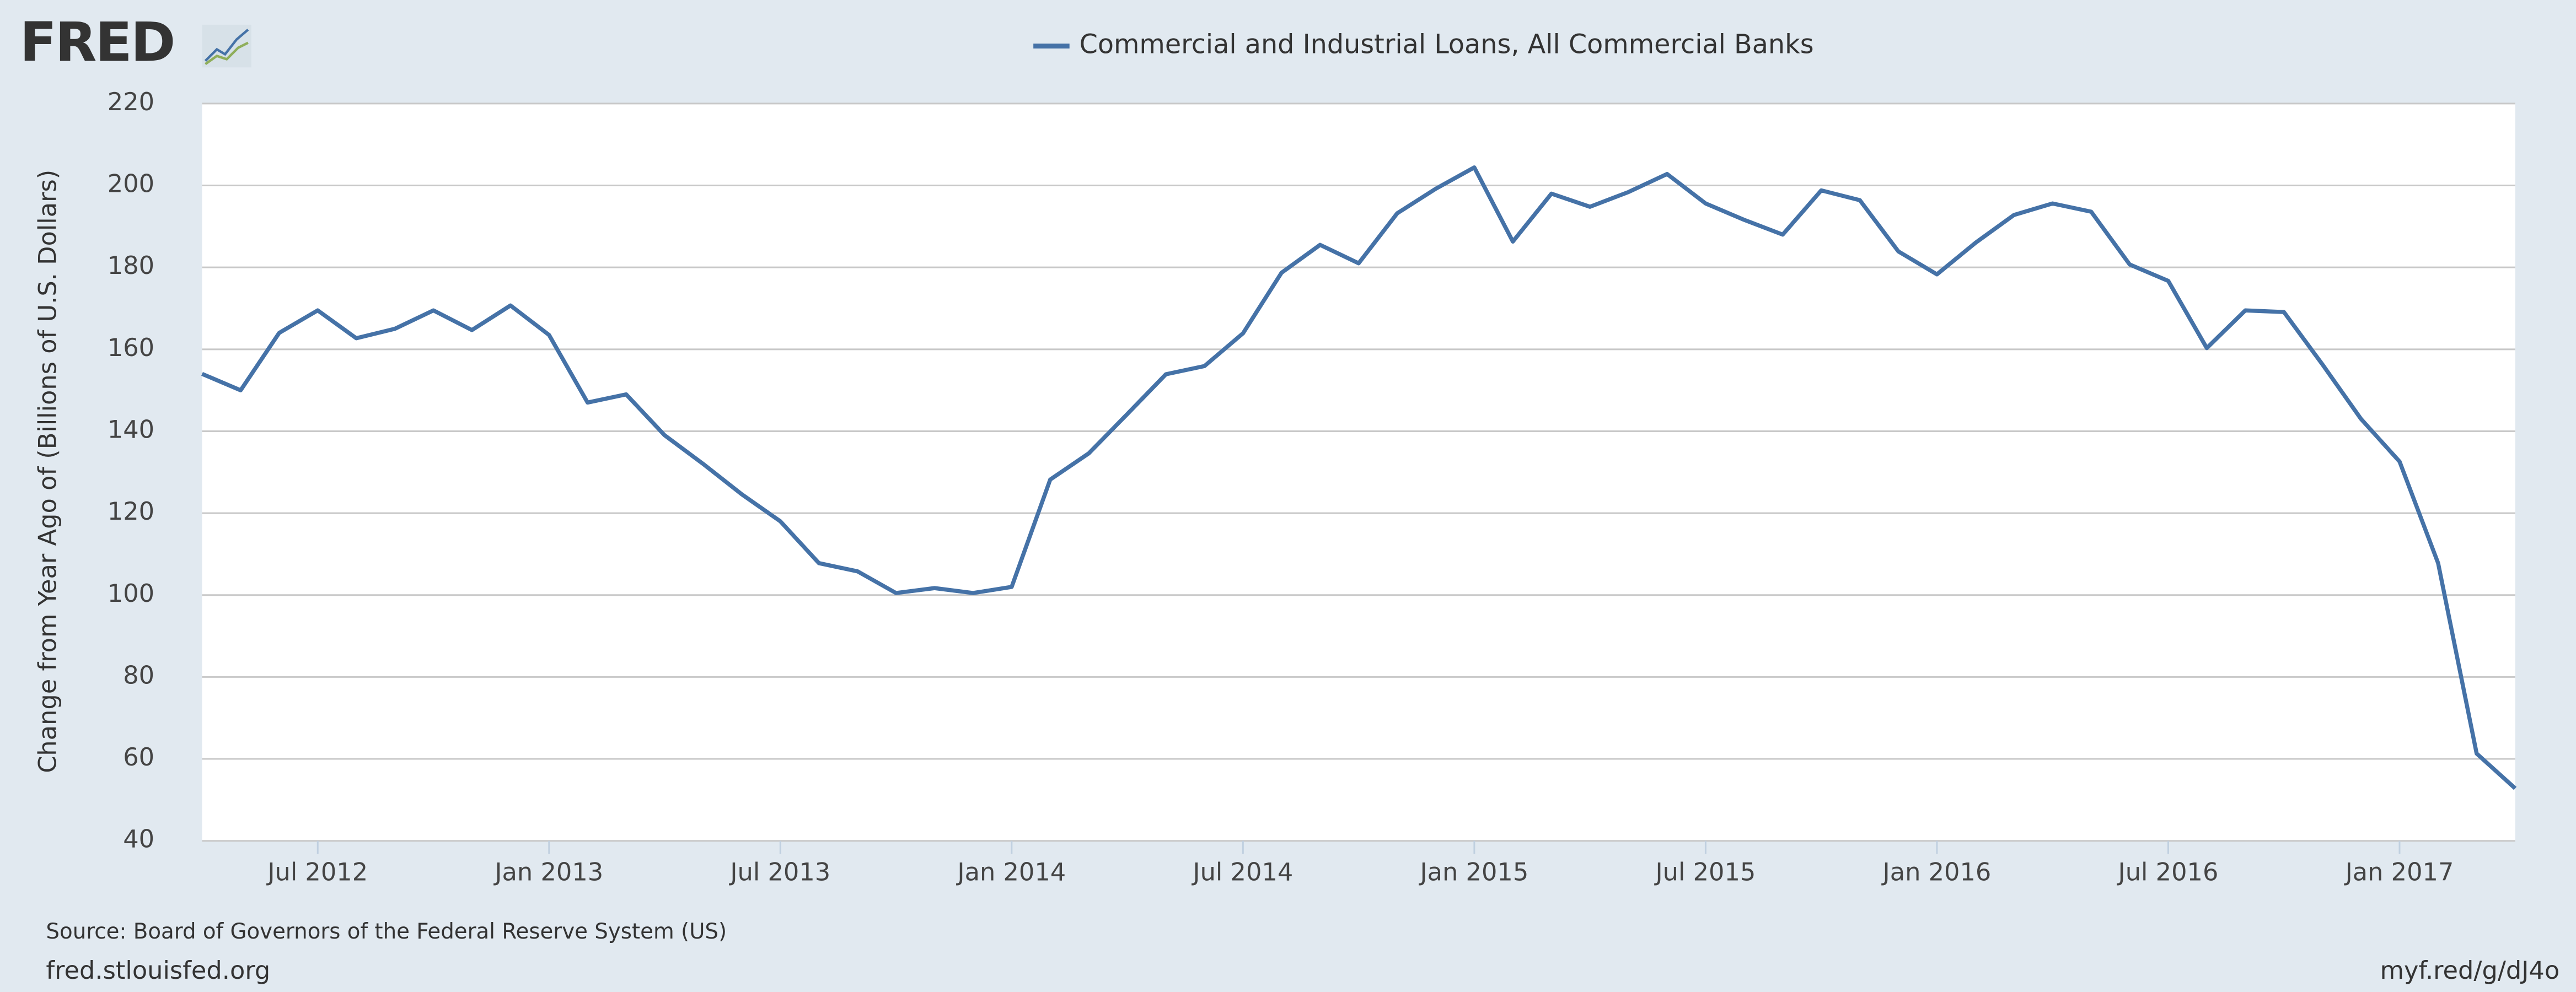 The height and width of the screenshot is (992, 2576). Describe the element at coordinates (227, 46) in the screenshot. I see `logo-icon` at that location.